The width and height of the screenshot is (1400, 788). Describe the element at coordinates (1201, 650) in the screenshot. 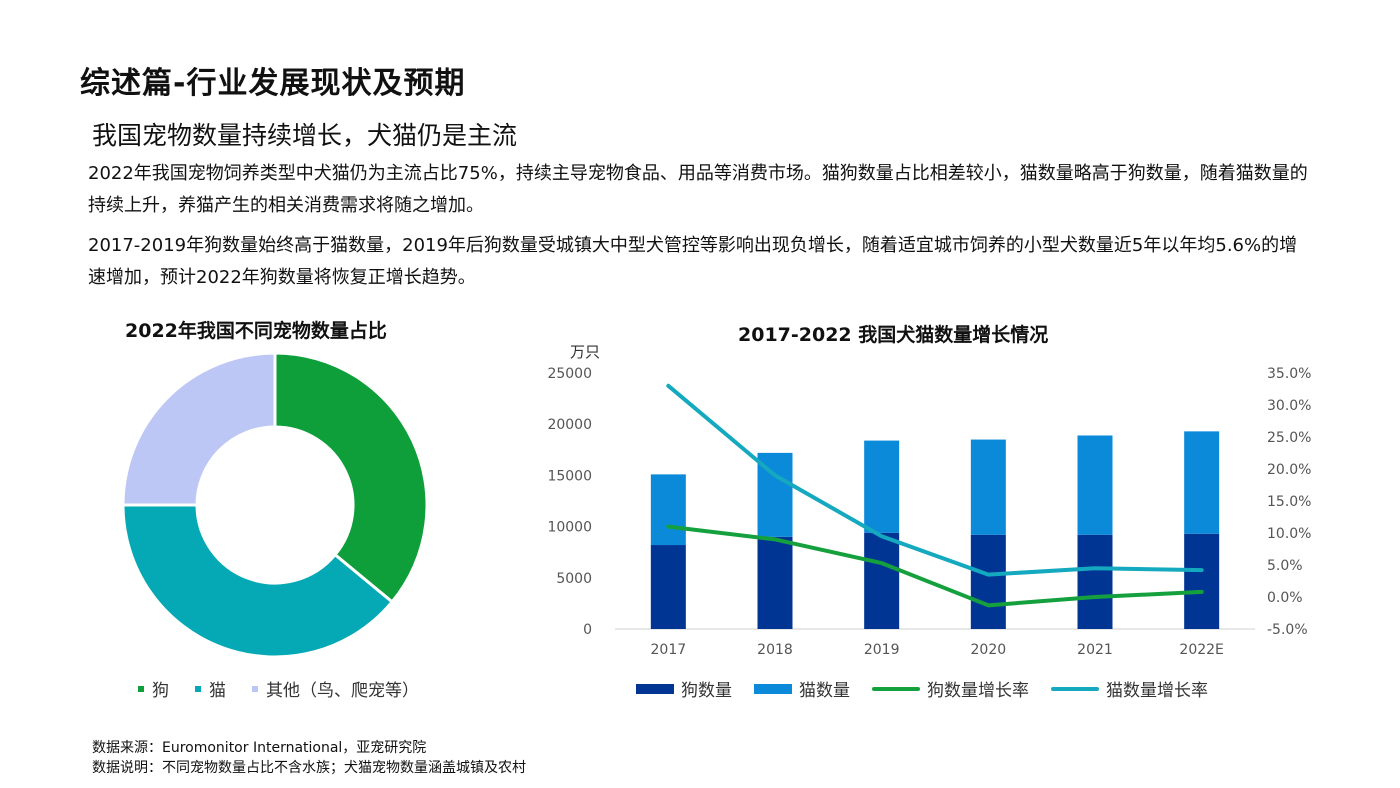

I see `x-tick-label: 2022E` at that location.